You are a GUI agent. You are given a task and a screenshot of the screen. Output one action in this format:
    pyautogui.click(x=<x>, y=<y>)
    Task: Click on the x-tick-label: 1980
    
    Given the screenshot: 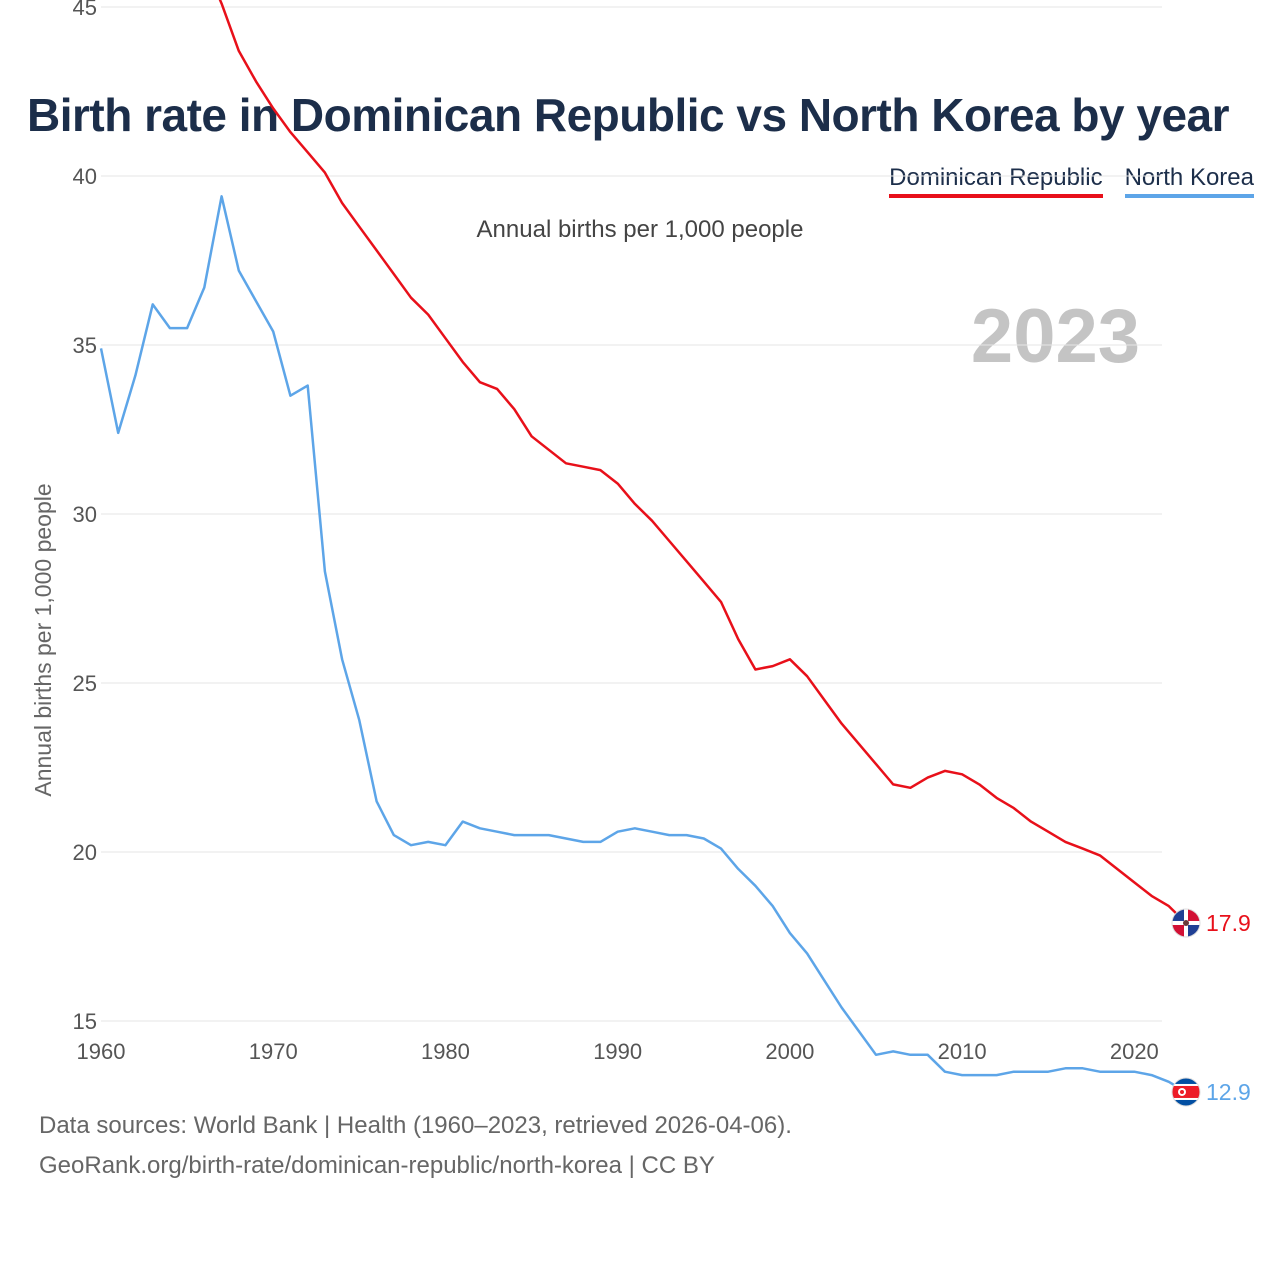 What is the action you would take?
    pyautogui.click(x=445, y=1051)
    